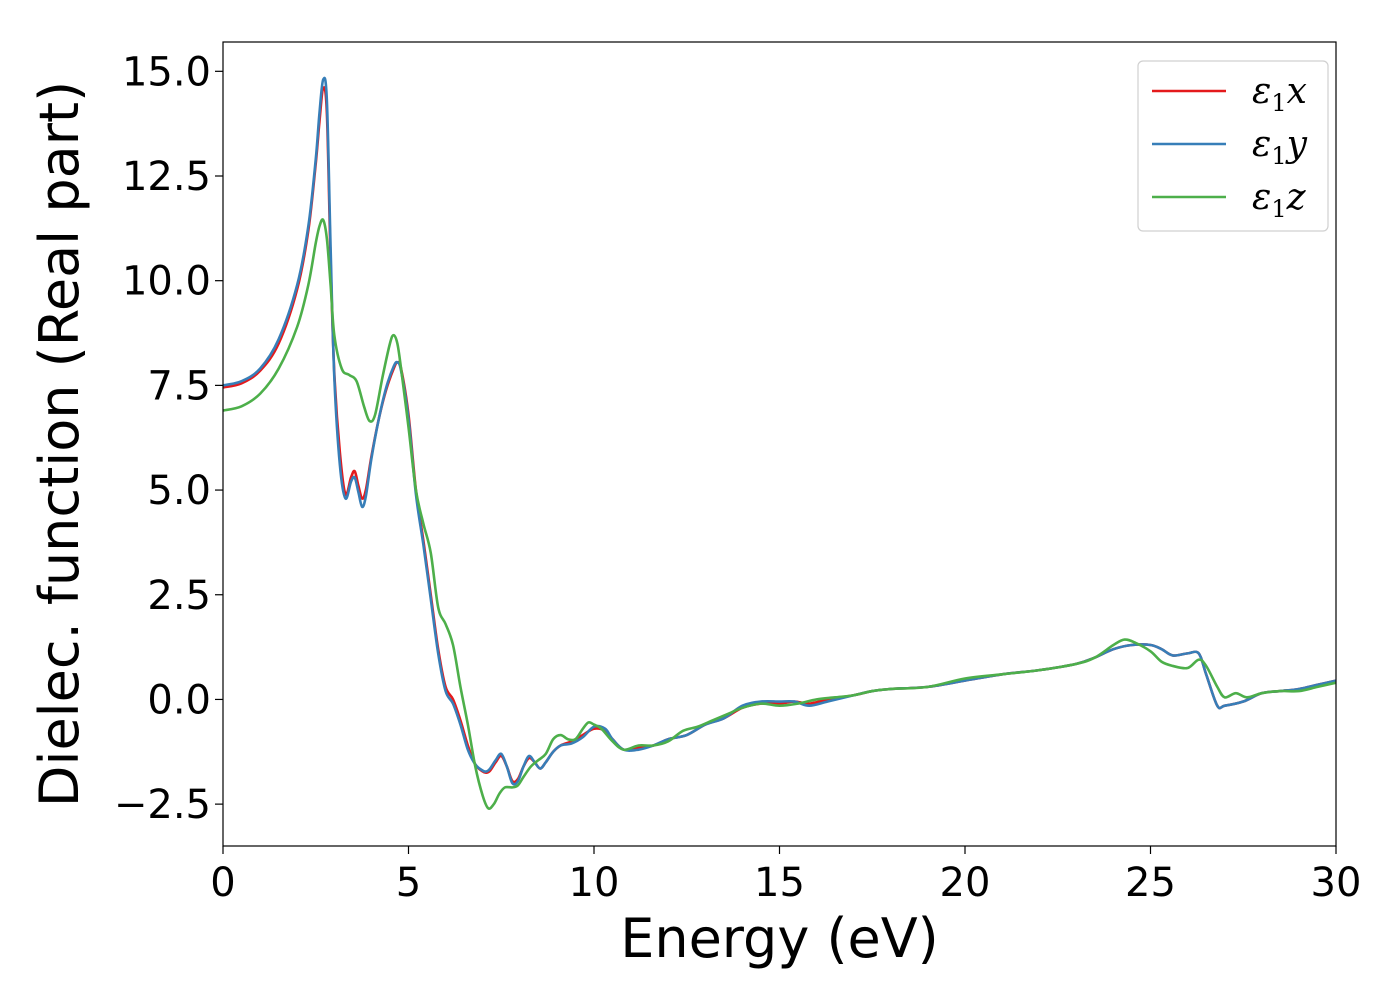 The image size is (1400, 1000). I want to click on x-tick-label: 15, so click(779, 883).